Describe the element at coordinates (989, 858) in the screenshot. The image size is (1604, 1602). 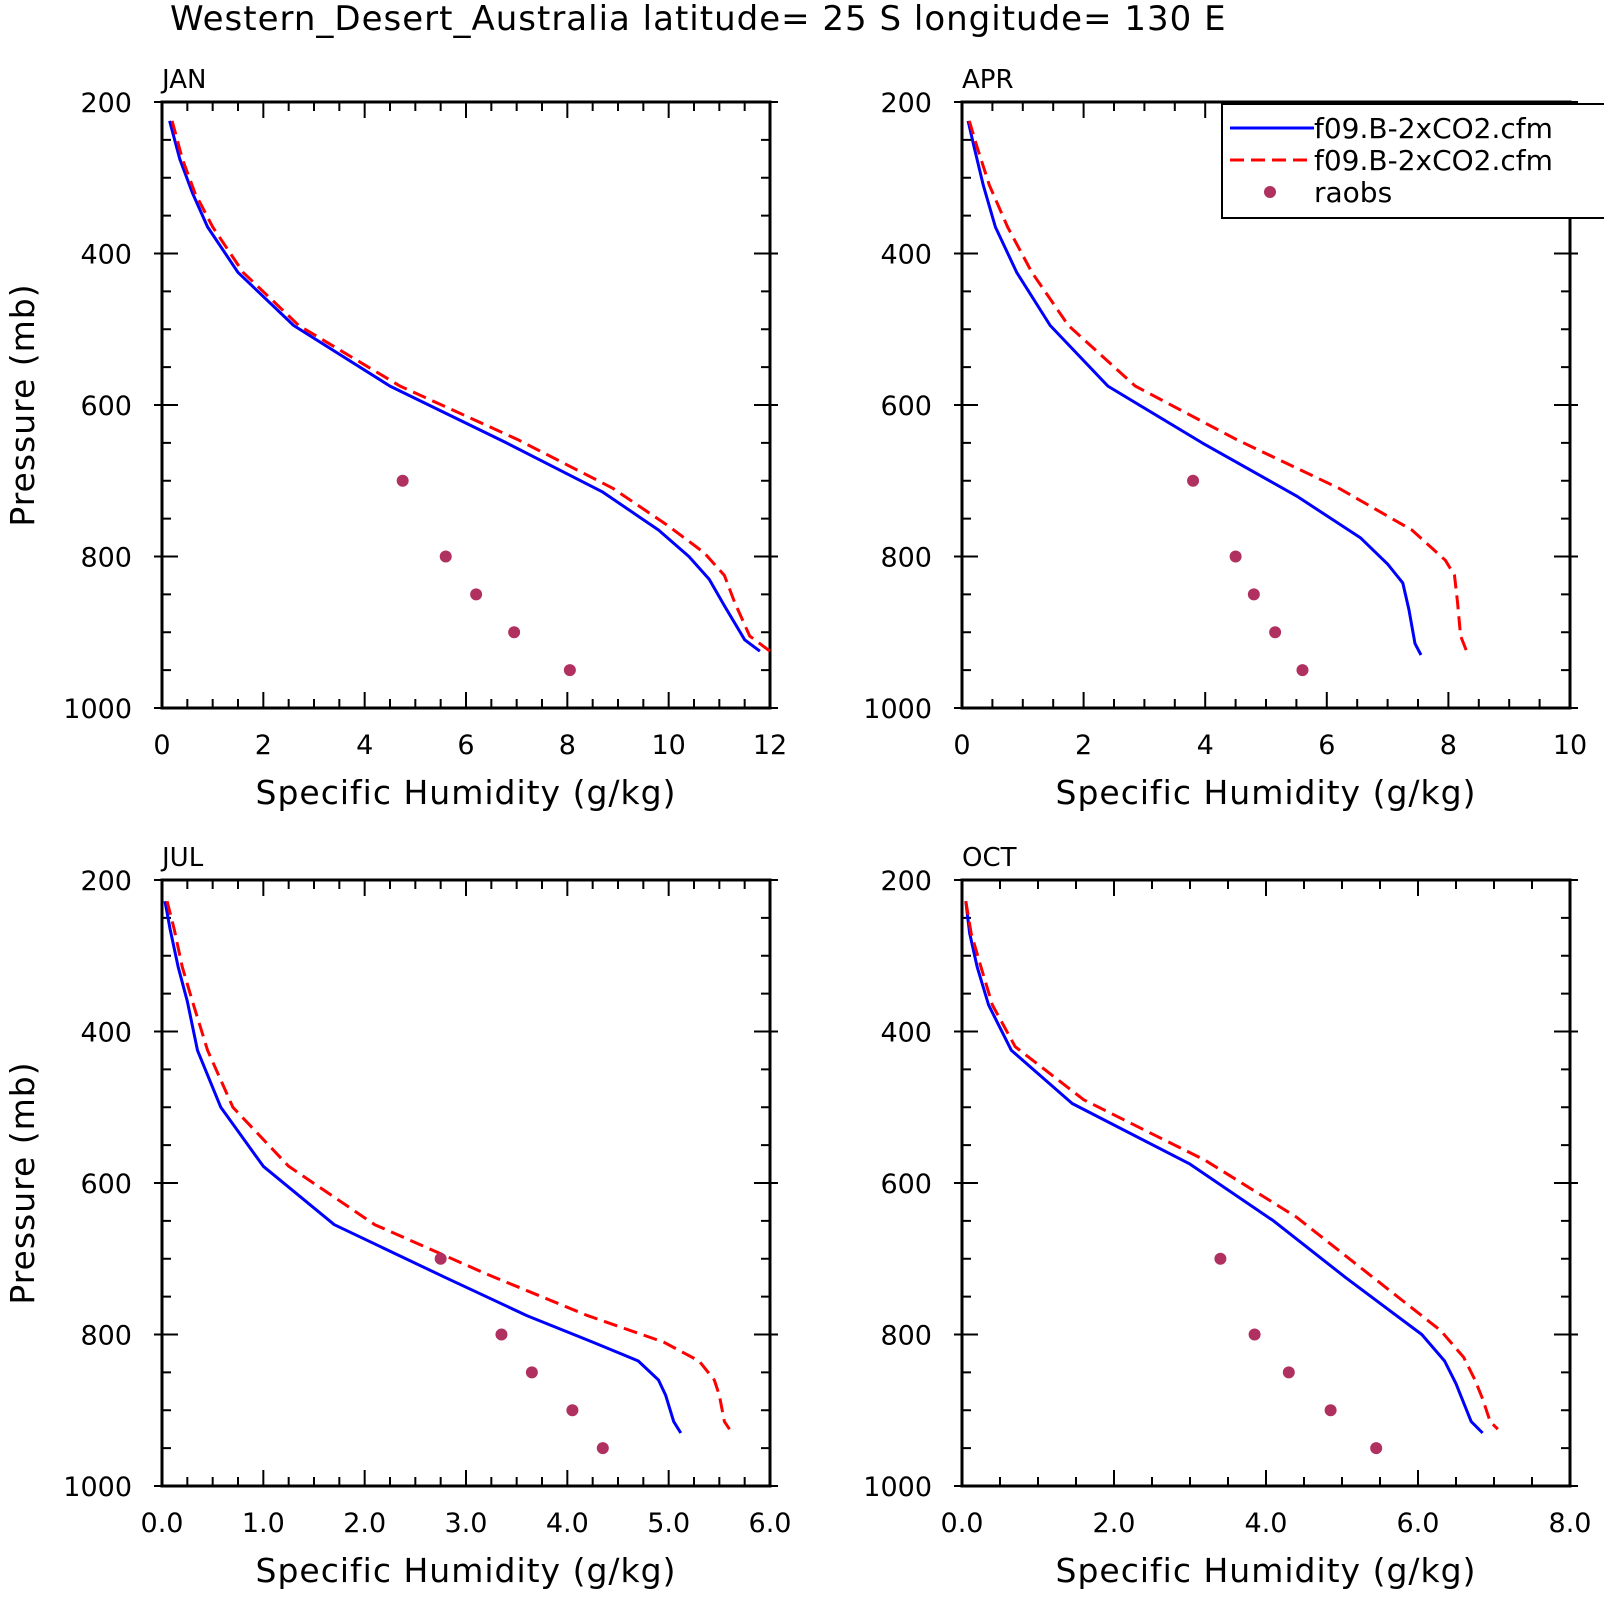
I see `panel-label: OCT` at that location.